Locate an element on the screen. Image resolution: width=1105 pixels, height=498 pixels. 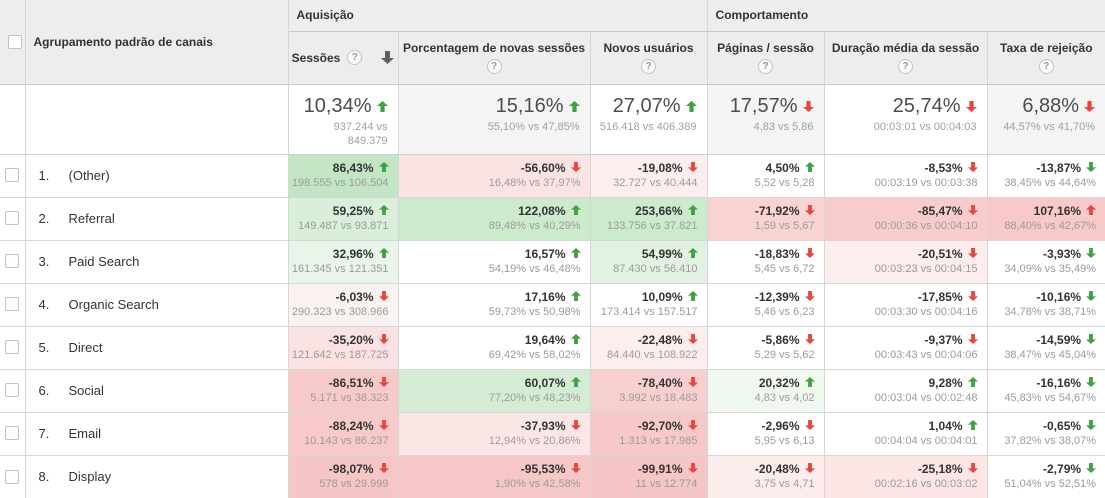
metric-change-value: 54,99% is located at coordinates (646, 254).